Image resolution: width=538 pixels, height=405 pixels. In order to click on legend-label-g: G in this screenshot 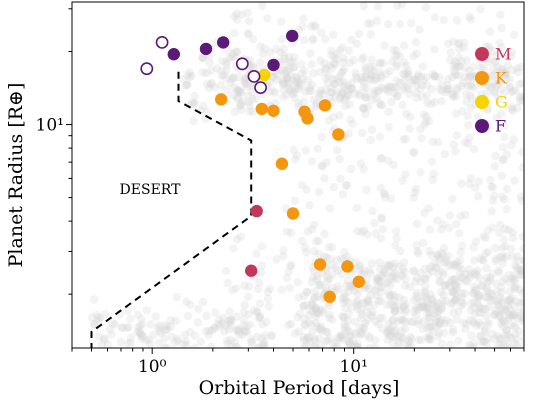, I will do `click(501, 102)`.